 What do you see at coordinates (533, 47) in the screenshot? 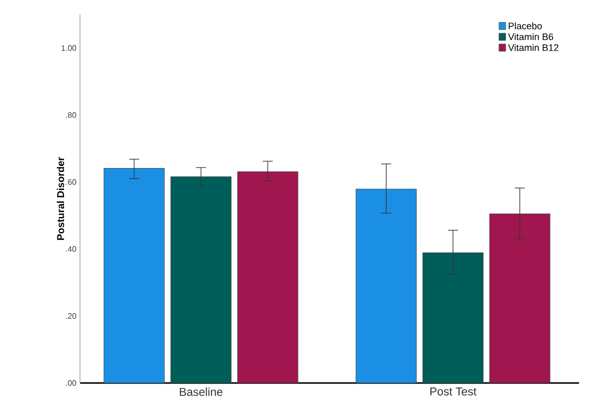
I see `legend-label: Vitamin B12` at bounding box center [533, 47].